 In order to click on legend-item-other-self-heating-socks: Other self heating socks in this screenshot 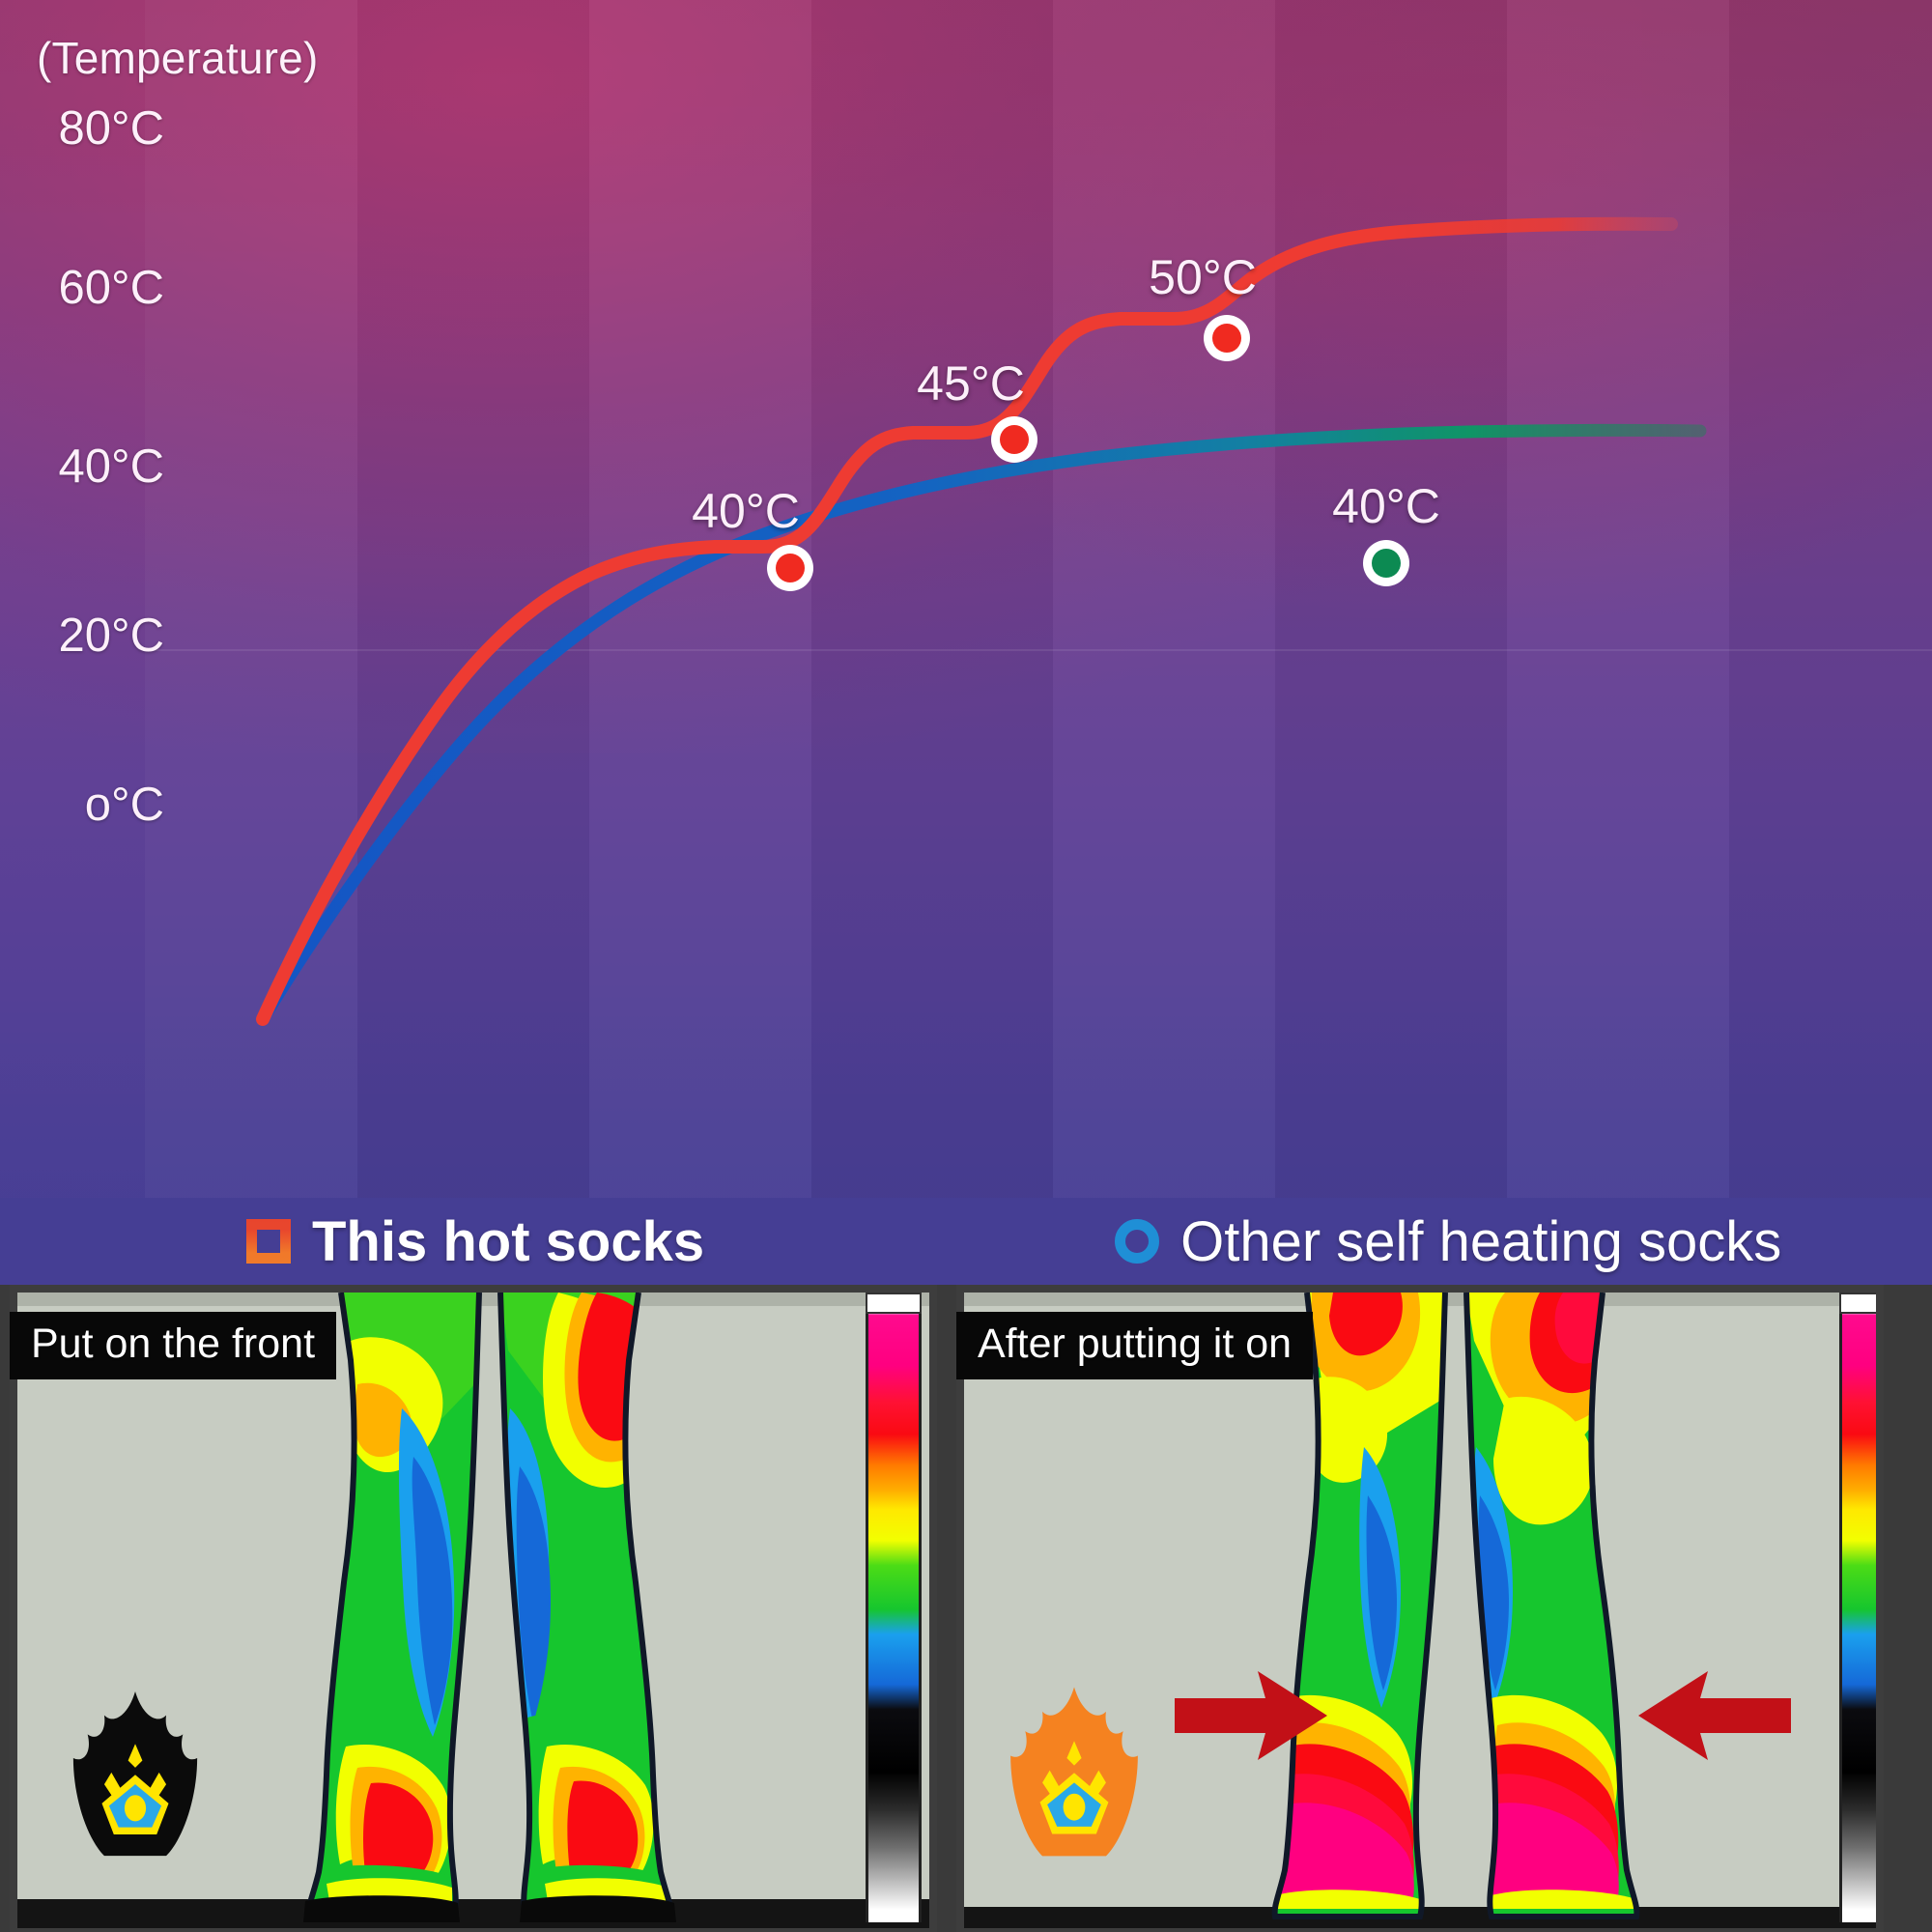, I will do `click(1448, 1241)`.